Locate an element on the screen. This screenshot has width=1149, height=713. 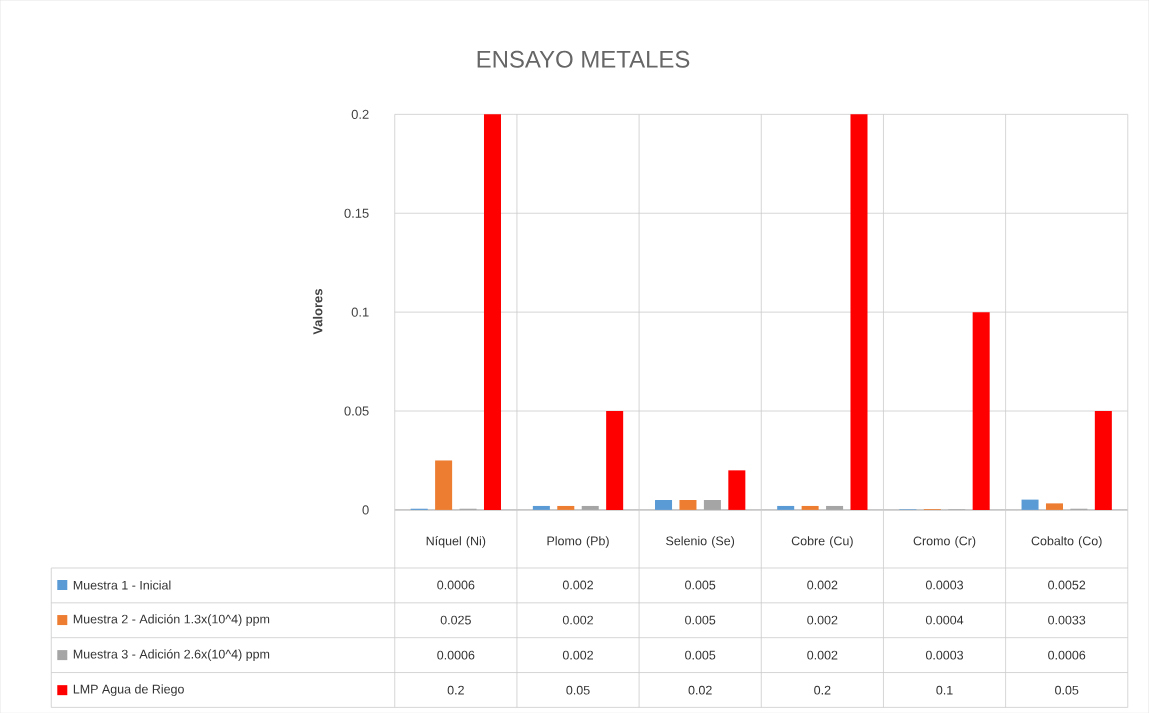
data-label: 0.1 is located at coordinates (944, 690).